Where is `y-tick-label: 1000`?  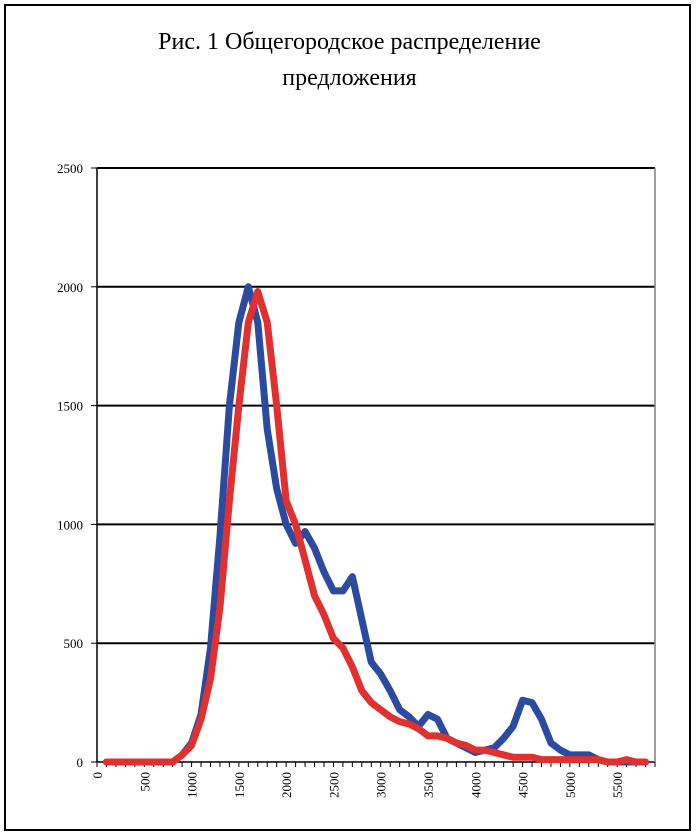 y-tick-label: 1000 is located at coordinates (70, 524).